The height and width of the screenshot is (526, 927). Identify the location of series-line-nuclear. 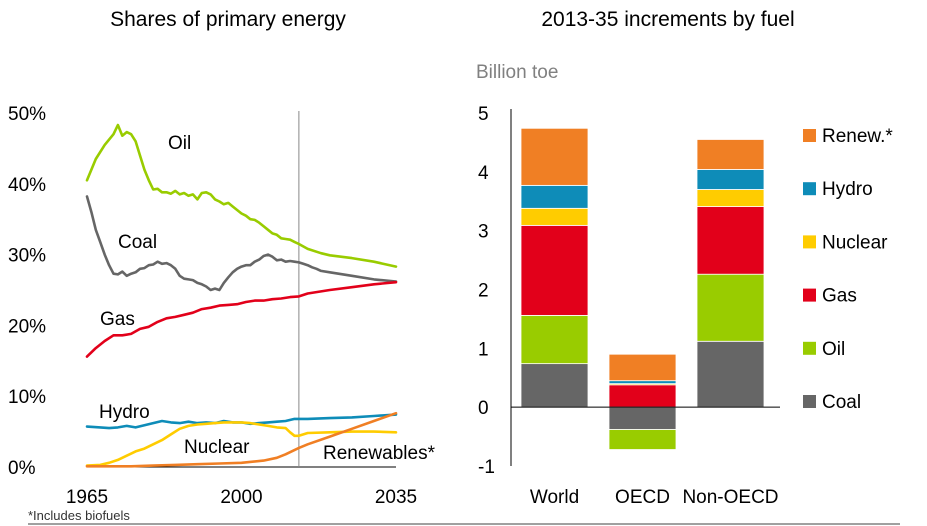
(241, 444).